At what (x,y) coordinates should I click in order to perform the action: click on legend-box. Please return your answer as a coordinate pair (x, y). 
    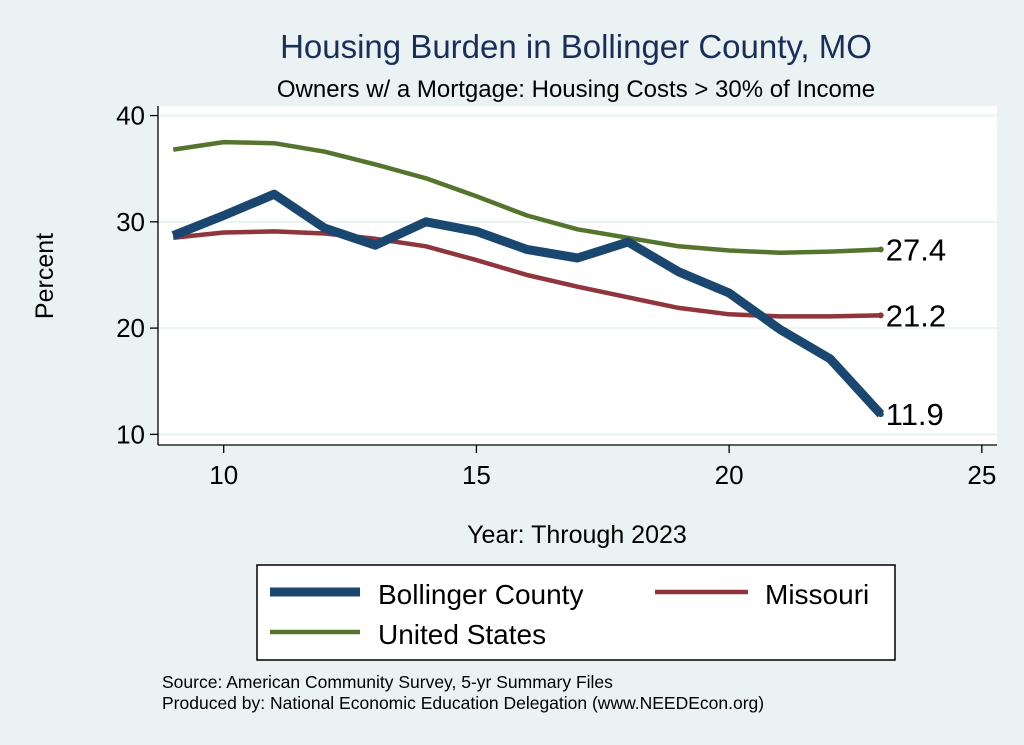
    Looking at the image, I should click on (576, 612).